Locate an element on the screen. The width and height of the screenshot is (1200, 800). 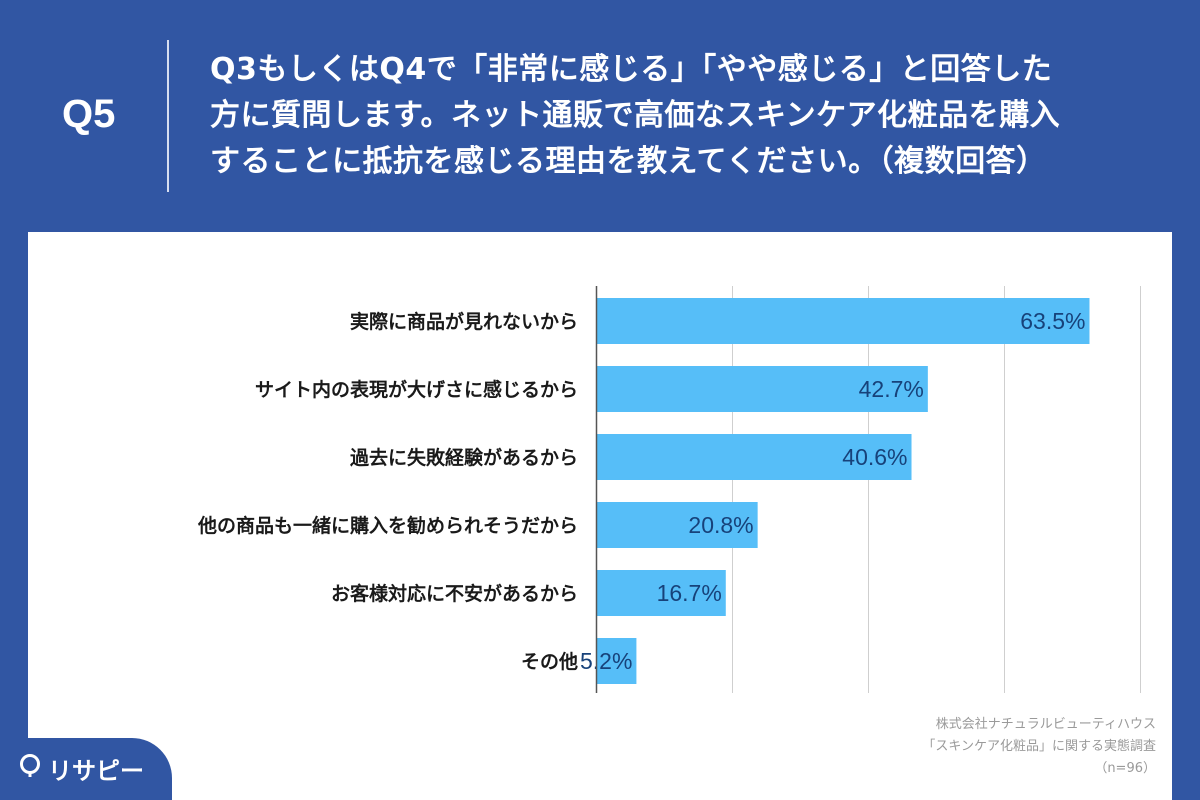
data-label: 63.5% is located at coordinates (1052, 321).